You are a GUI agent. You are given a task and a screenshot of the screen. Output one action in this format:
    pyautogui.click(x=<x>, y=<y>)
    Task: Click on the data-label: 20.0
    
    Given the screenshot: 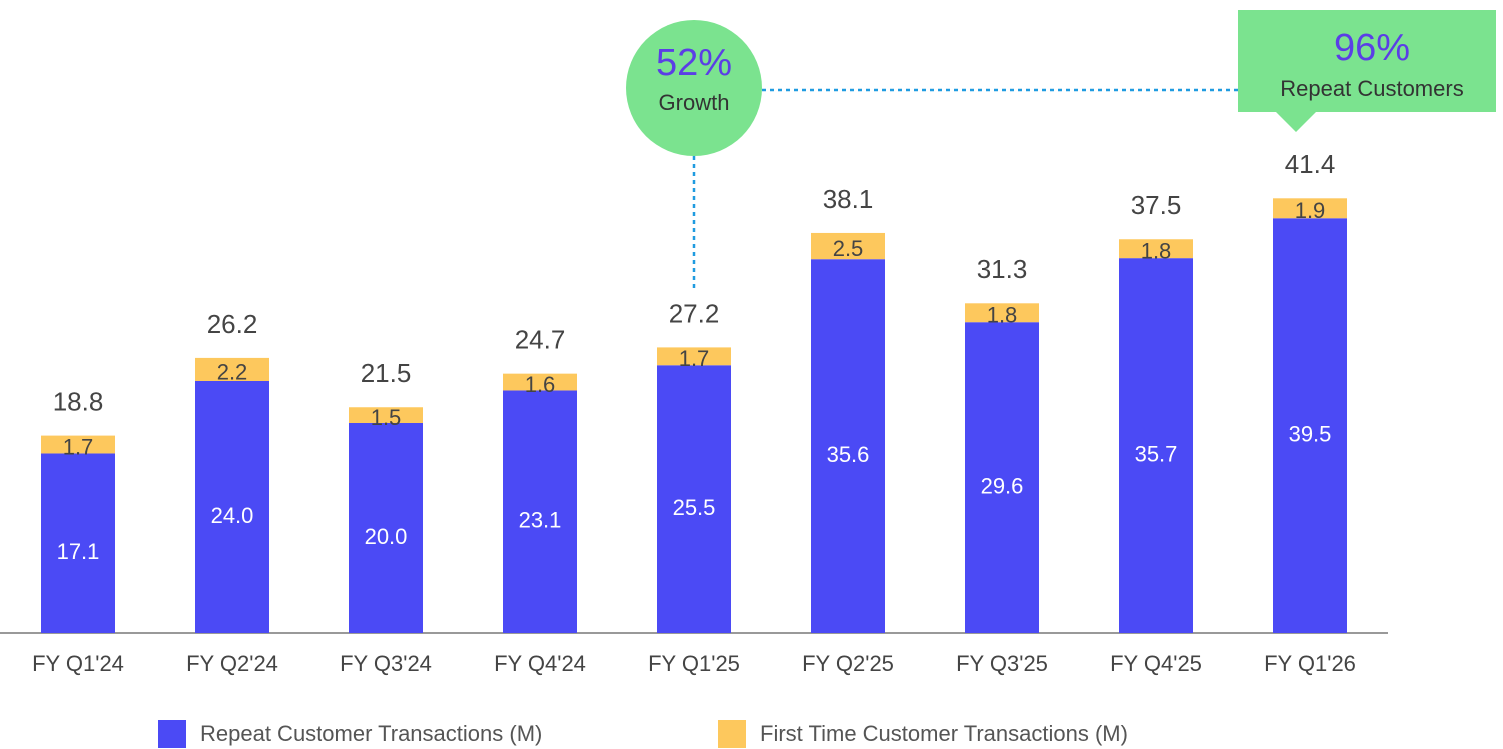 What is the action you would take?
    pyautogui.click(x=386, y=536)
    